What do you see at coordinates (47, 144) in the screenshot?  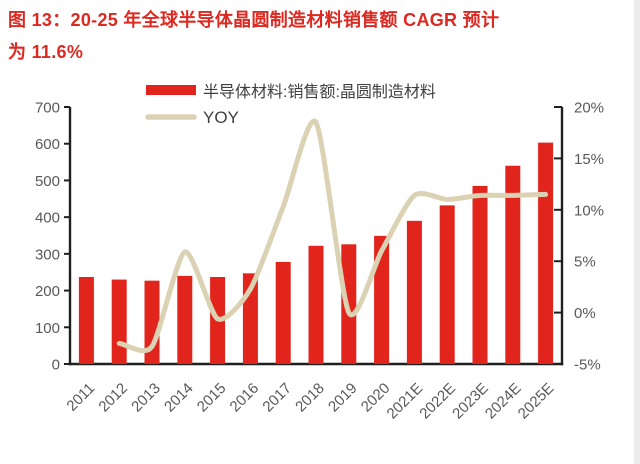 I see `left-axis-tick-label: 600` at bounding box center [47, 144].